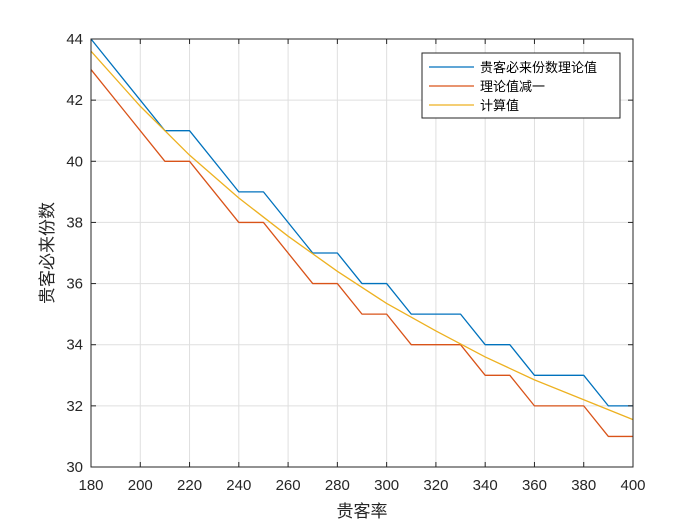 This screenshot has width=700, height=525. I want to click on x-tick-labels: 180 200 220 240 260 280 300 320 340 360 380 400, so click(361, 485).